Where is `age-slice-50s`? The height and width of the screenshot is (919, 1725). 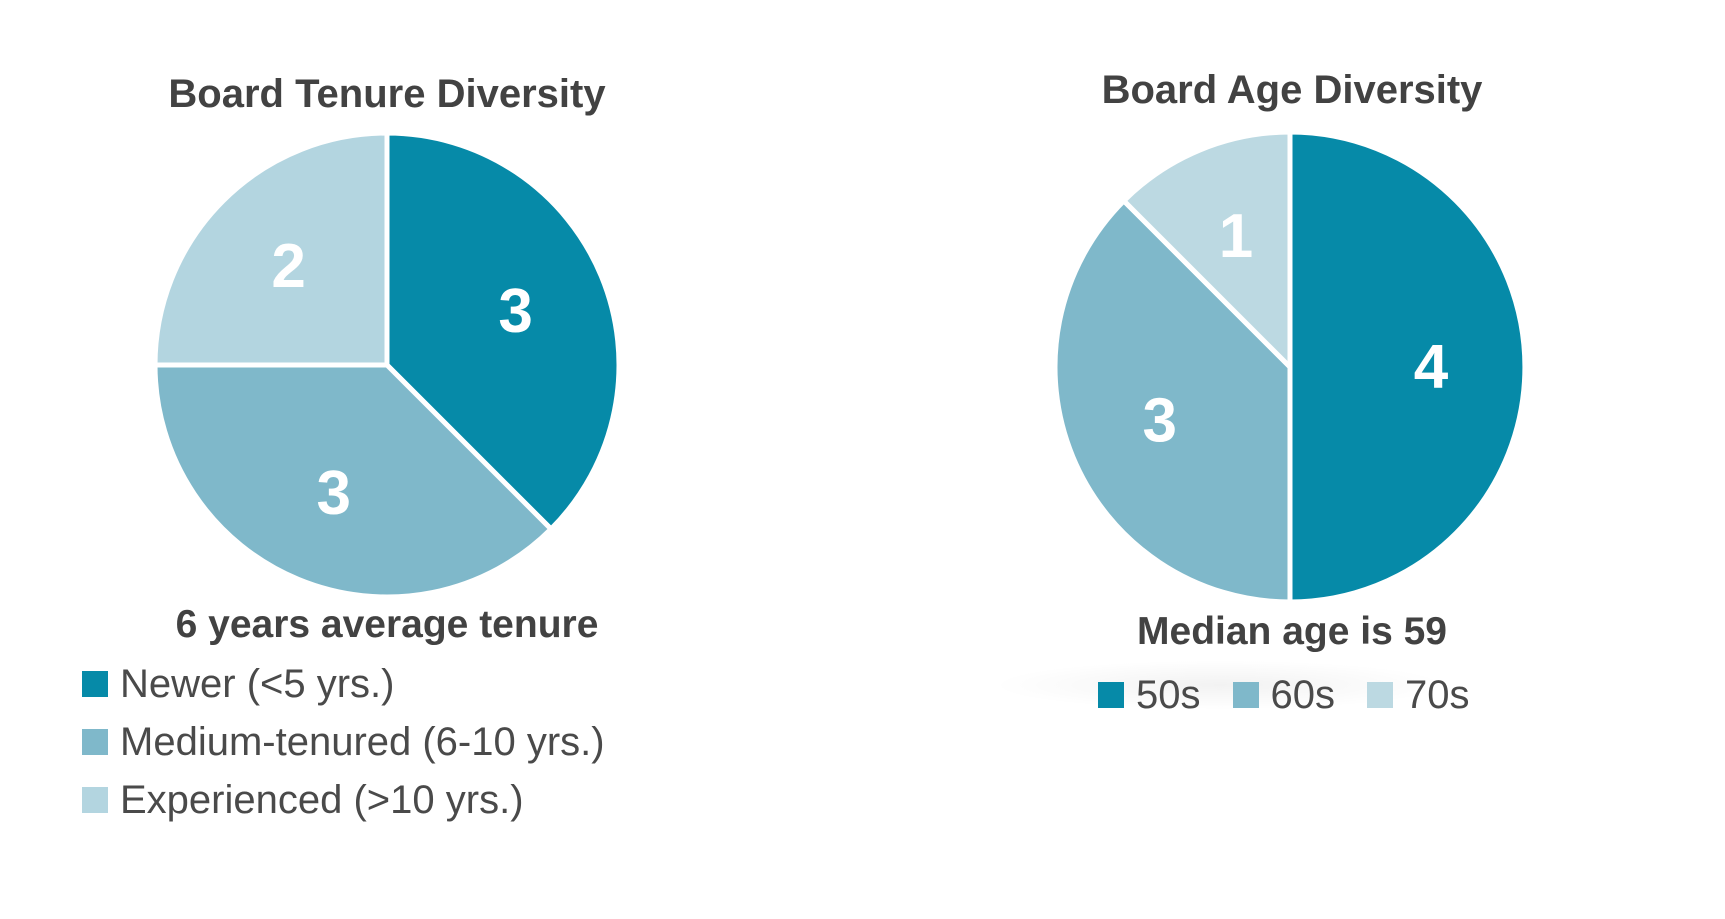
age-slice-50s is located at coordinates (1407, 367).